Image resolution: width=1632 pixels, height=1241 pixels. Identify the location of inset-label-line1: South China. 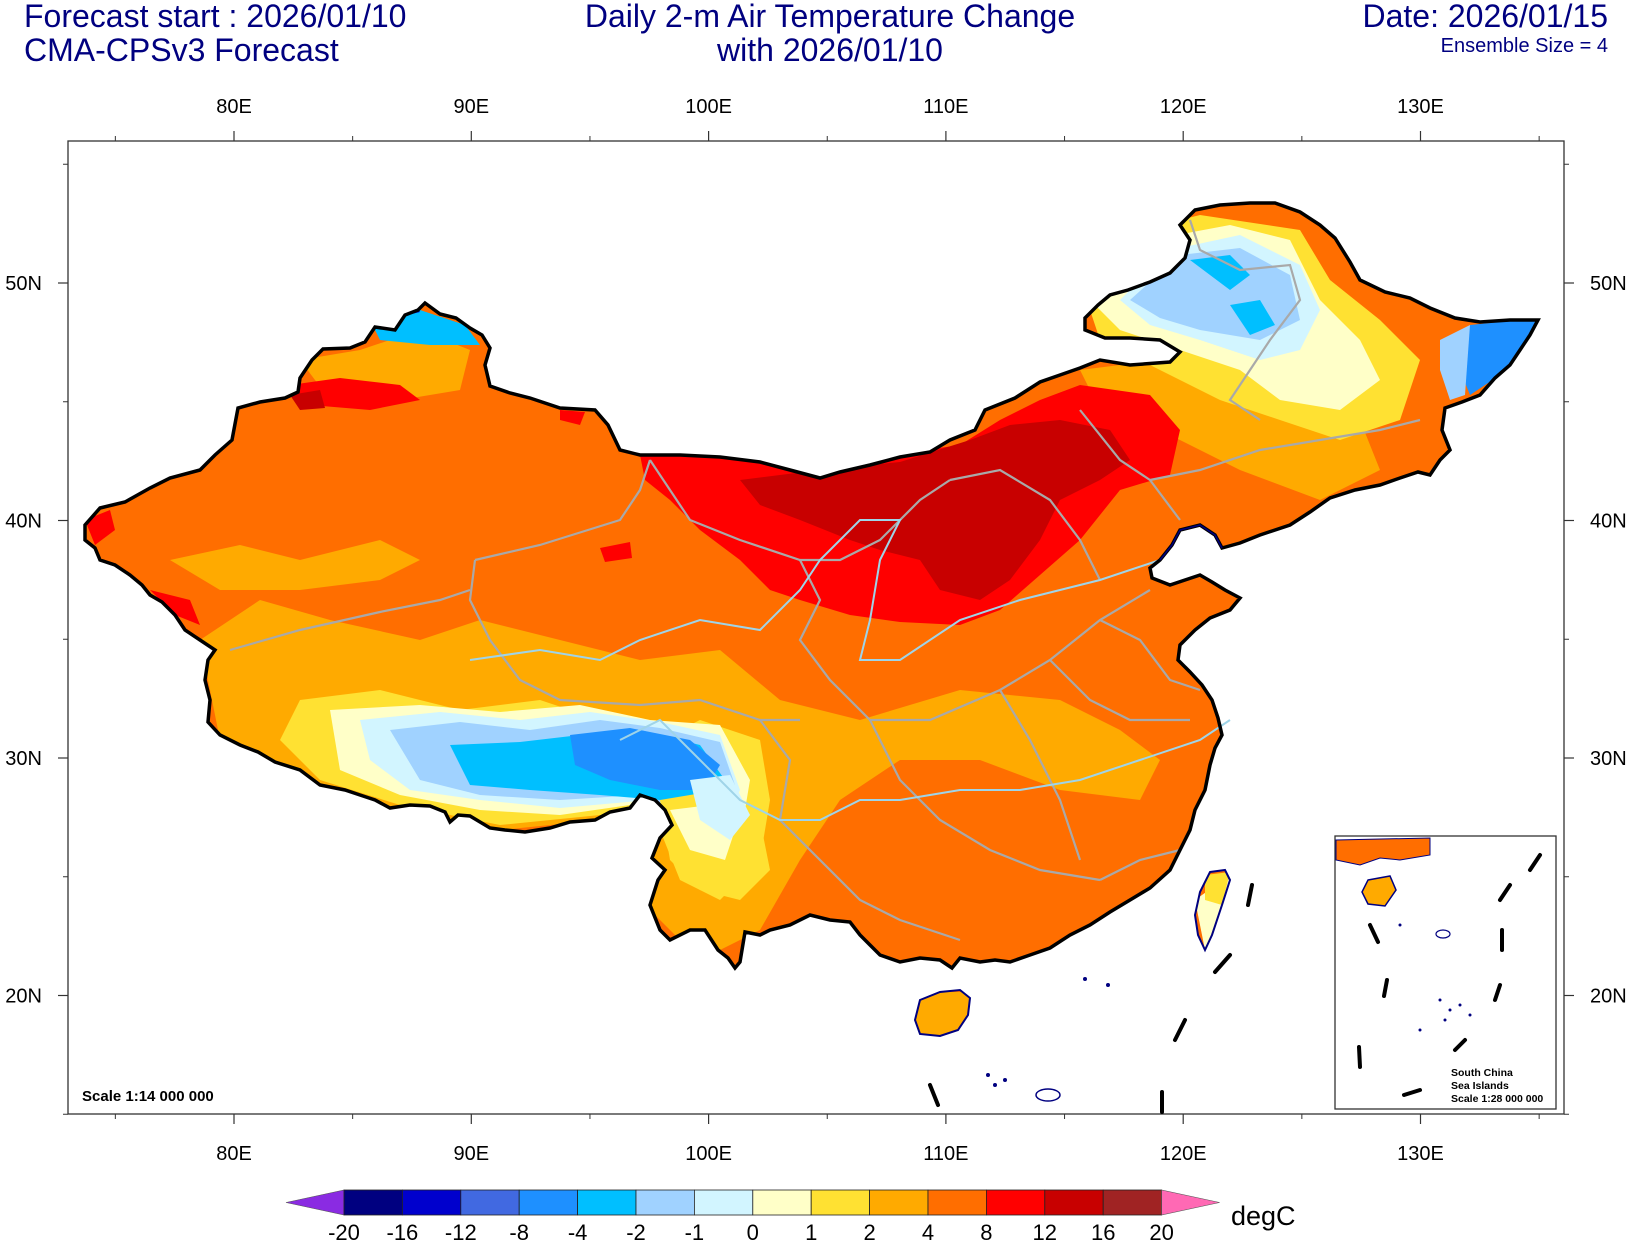
(1482, 1073).